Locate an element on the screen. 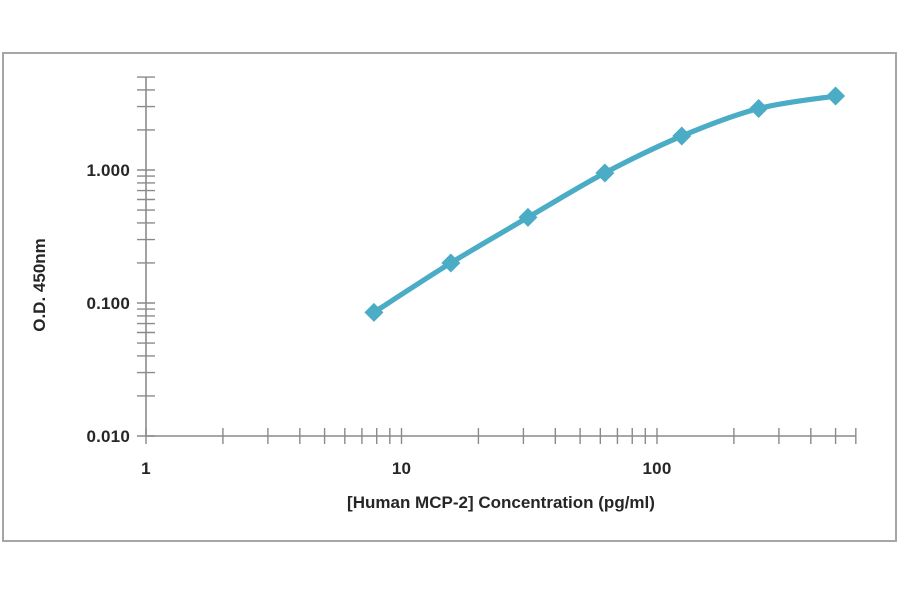 The height and width of the screenshot is (594, 900). x-tick-label: 10 is located at coordinates (401, 468).